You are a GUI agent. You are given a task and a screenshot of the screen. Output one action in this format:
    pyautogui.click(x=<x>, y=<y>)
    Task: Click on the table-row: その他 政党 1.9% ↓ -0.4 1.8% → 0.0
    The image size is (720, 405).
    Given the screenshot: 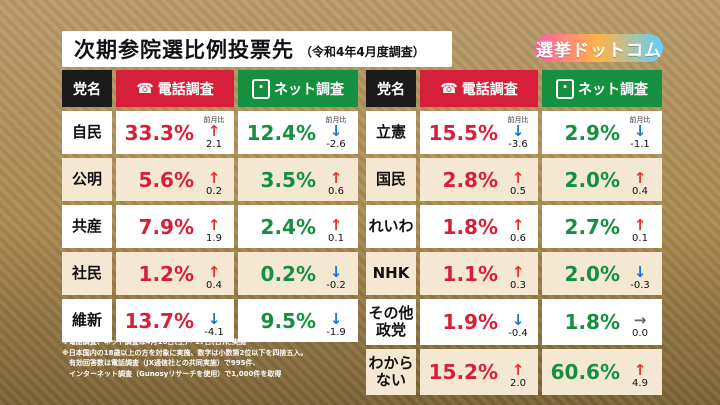 What is the action you would take?
    pyautogui.click(x=514, y=322)
    